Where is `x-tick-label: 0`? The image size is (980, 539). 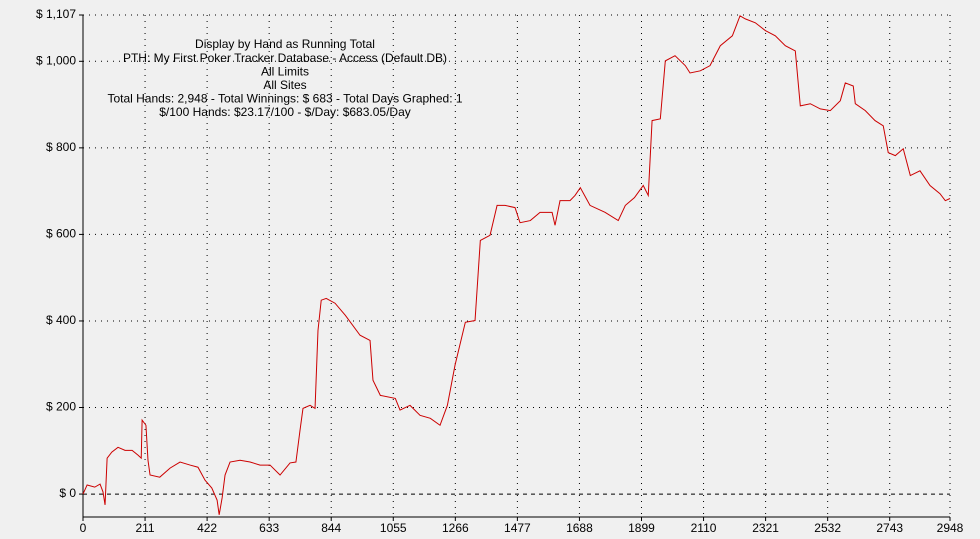 x-tick-label: 0 is located at coordinates (83, 528).